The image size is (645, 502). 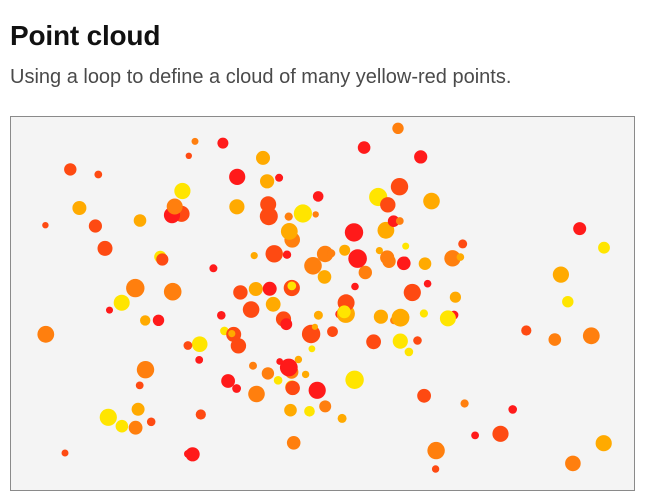 What do you see at coordinates (85, 35) in the screenshot?
I see `page-title: Point cloud` at bounding box center [85, 35].